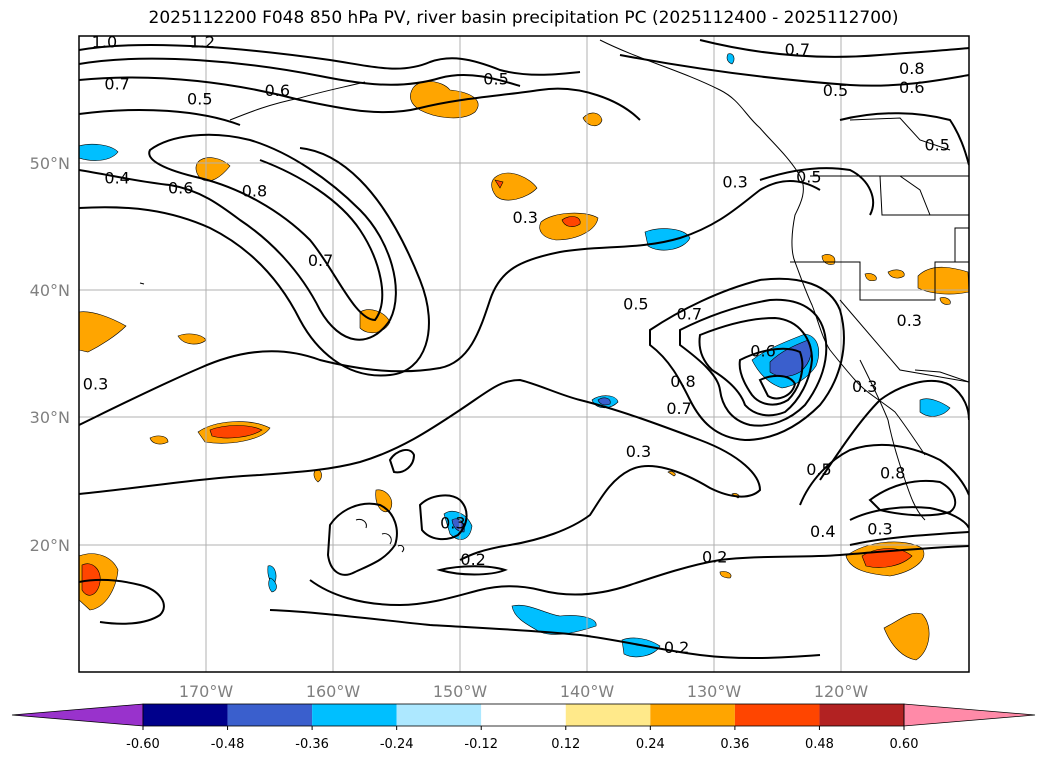 Image resolution: width=1047 pixels, height=765 pixels. I want to click on colorbar-tick-label: -0.48, so click(228, 744).